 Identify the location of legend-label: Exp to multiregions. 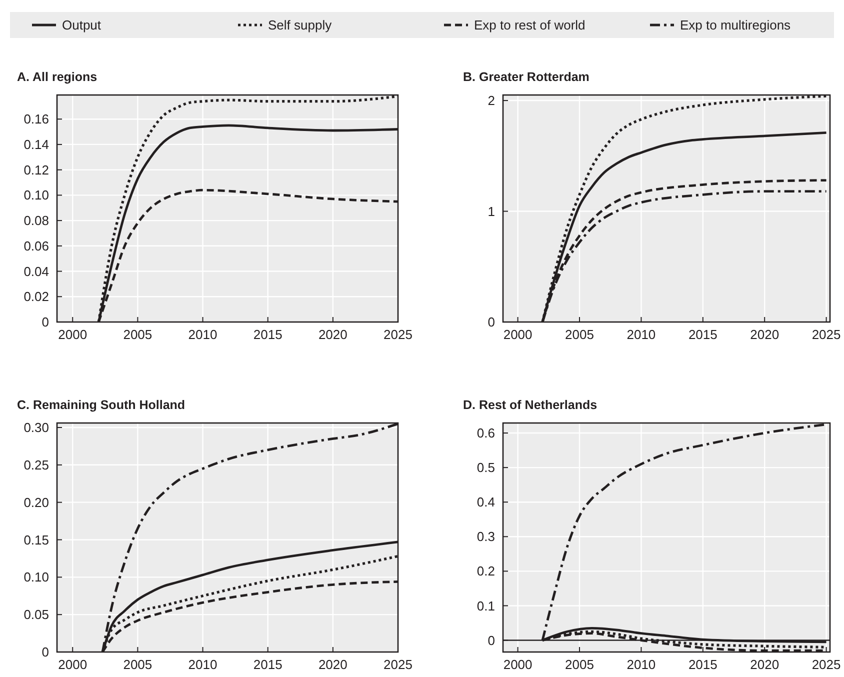
(736, 25).